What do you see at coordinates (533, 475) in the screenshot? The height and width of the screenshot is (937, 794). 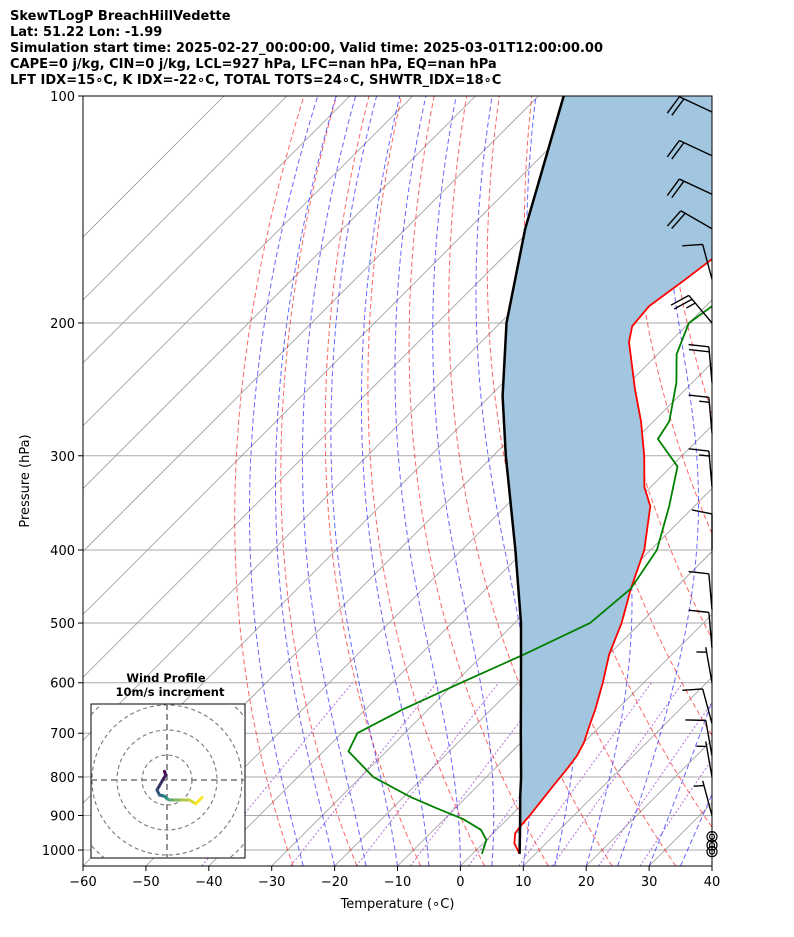 I see `parcel-profile-line` at bounding box center [533, 475].